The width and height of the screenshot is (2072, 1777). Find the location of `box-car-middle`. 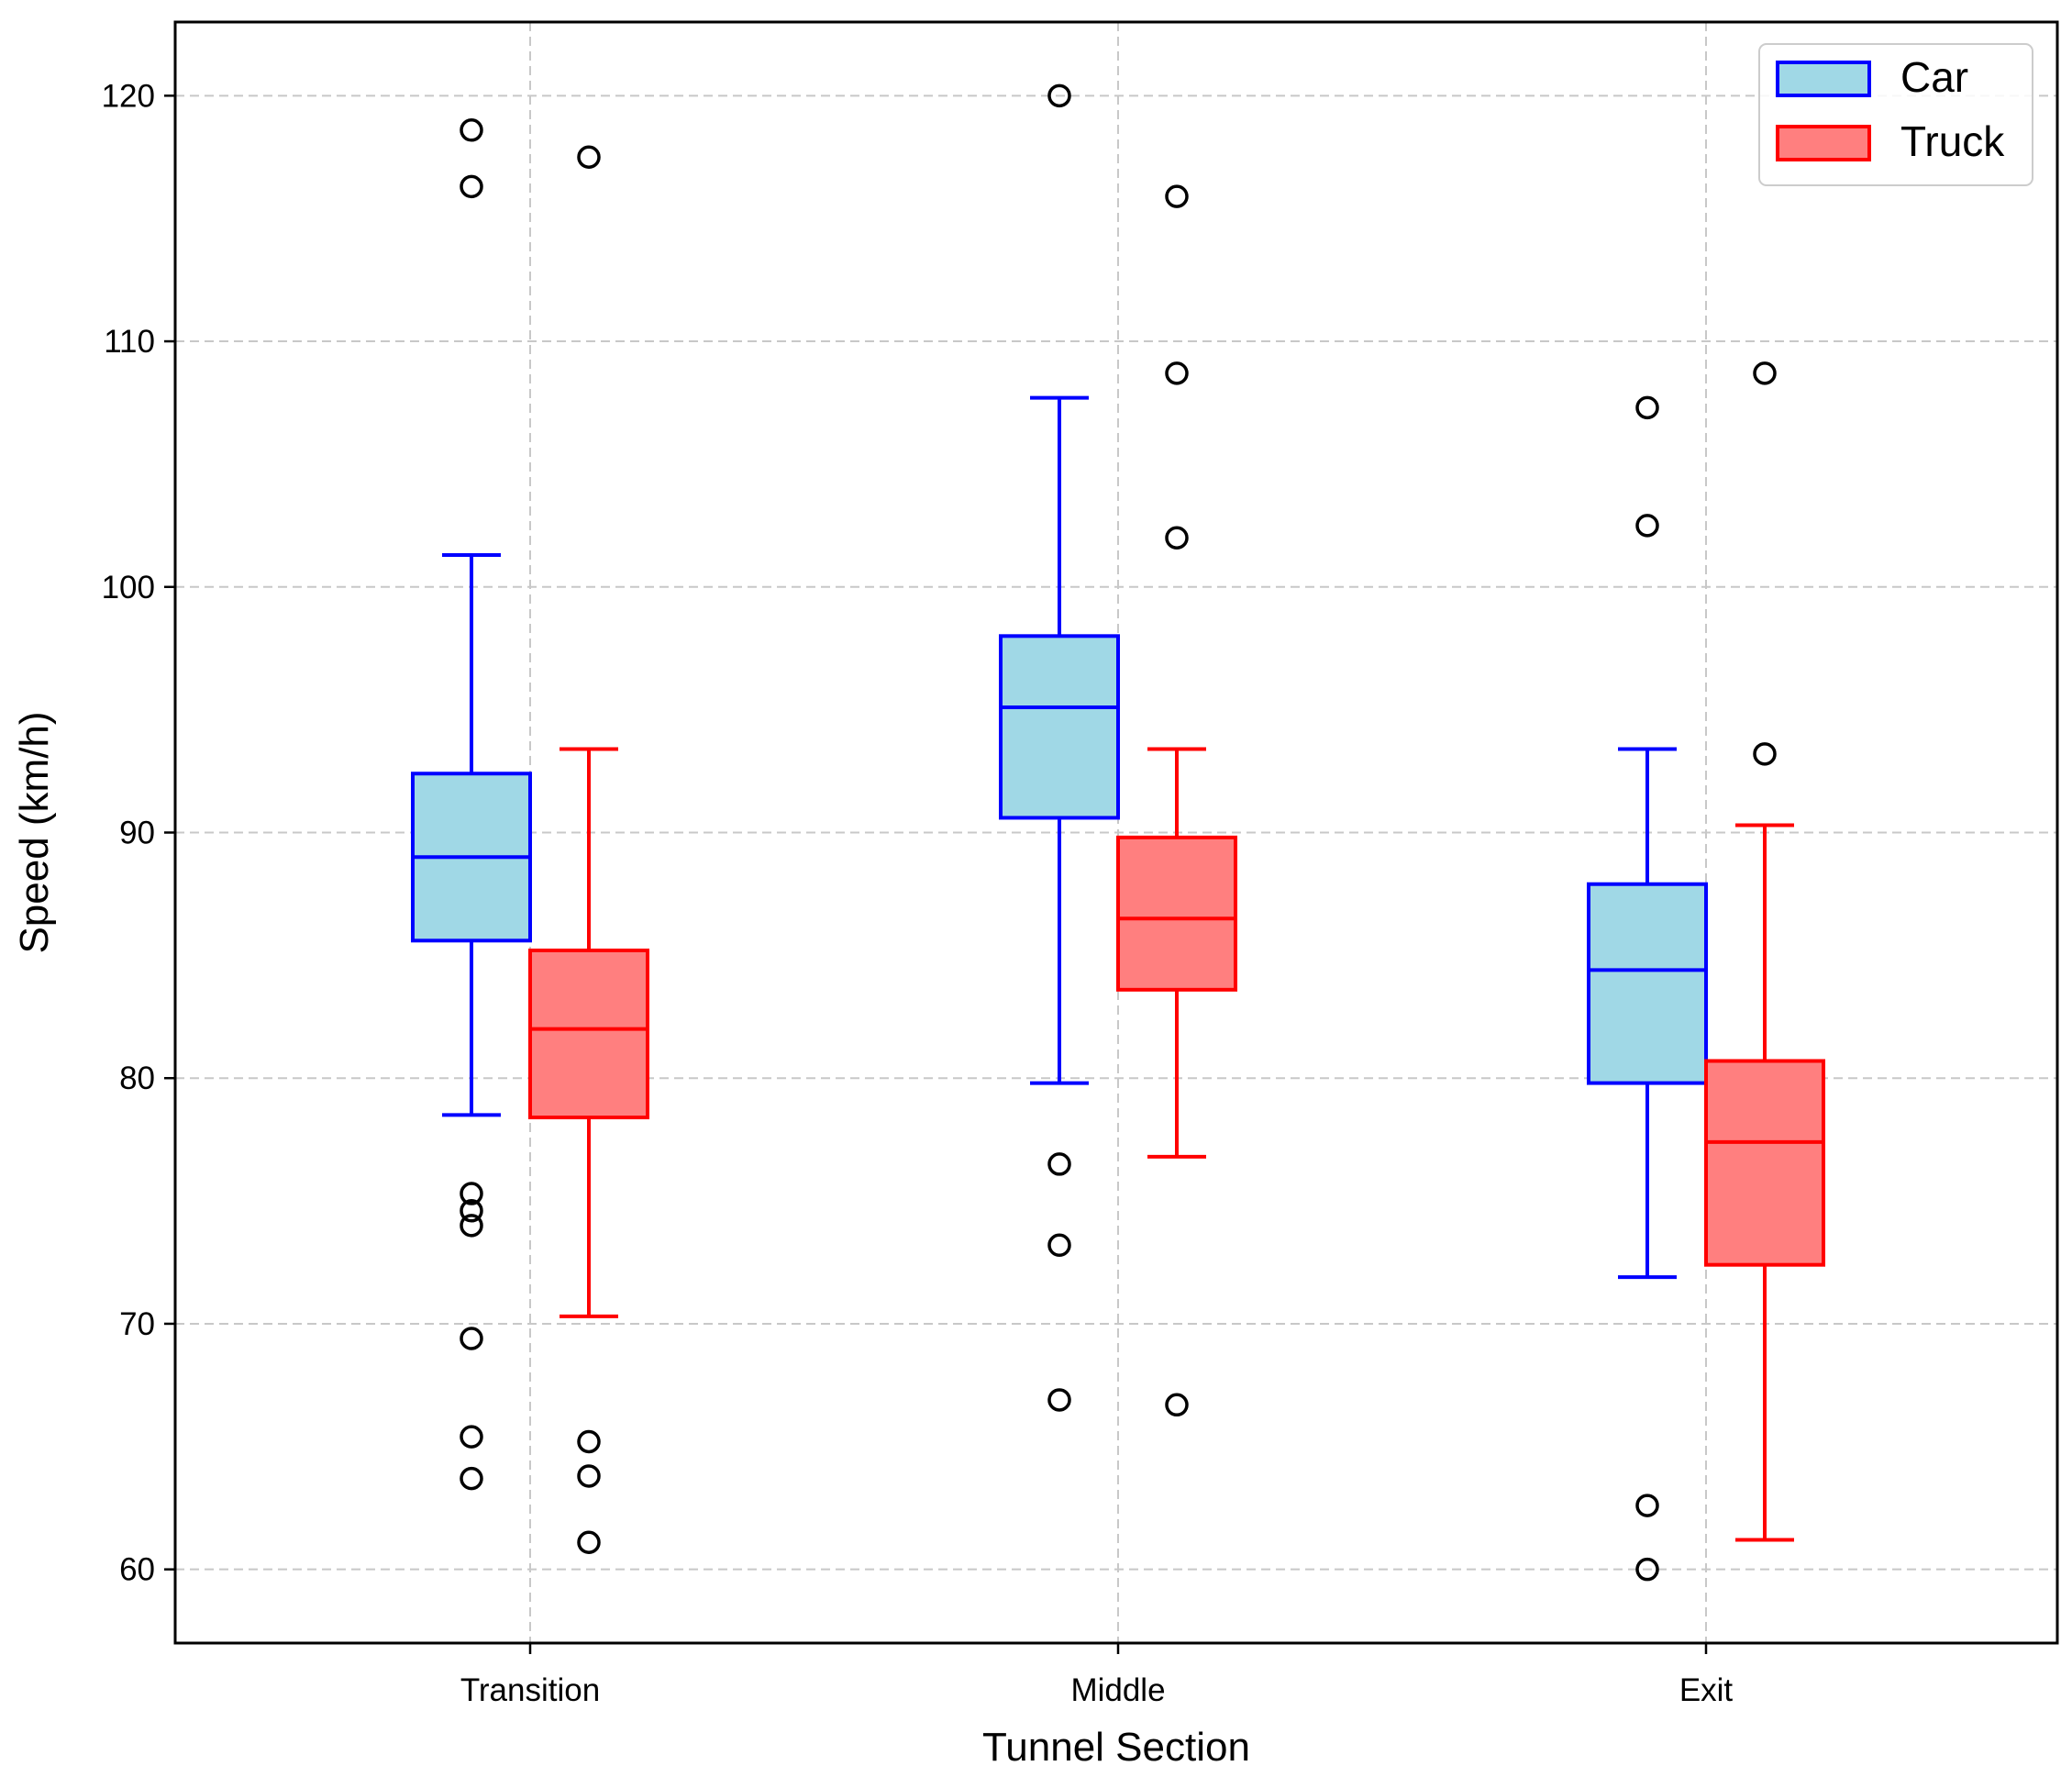

box-car-middle is located at coordinates (1059, 748).